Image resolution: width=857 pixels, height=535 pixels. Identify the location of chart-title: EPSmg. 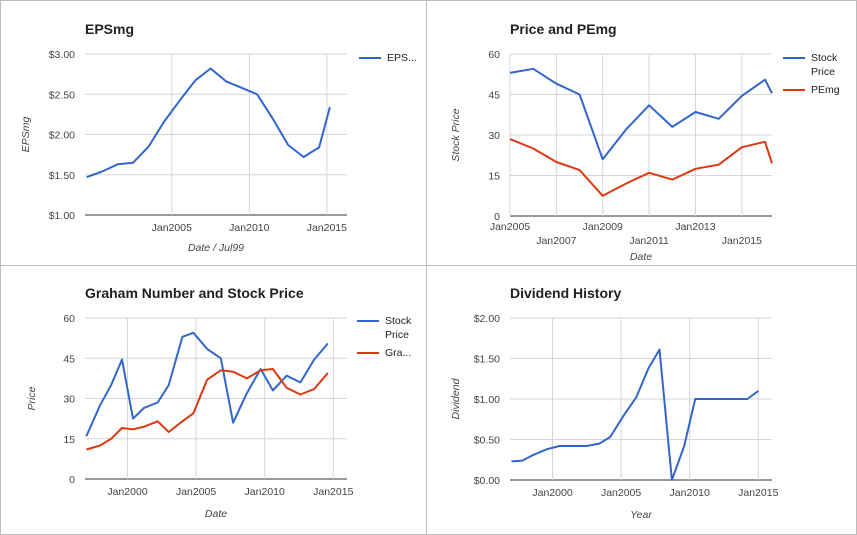
(109, 29).